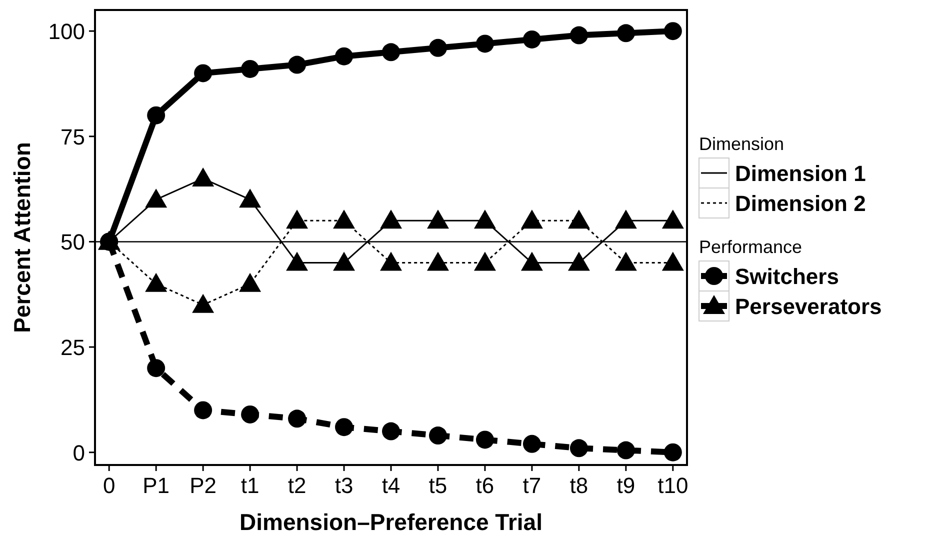  What do you see at coordinates (391, 522) in the screenshot?
I see `x-axis-title: Dimension–Preference Trial` at bounding box center [391, 522].